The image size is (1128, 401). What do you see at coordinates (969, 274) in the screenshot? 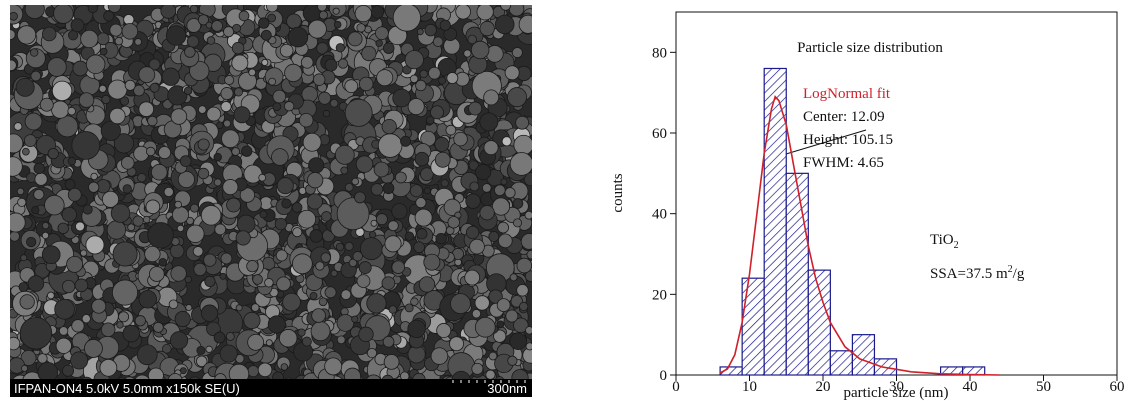
I see `ssa-text: SSA=37.5 m` at bounding box center [969, 274].